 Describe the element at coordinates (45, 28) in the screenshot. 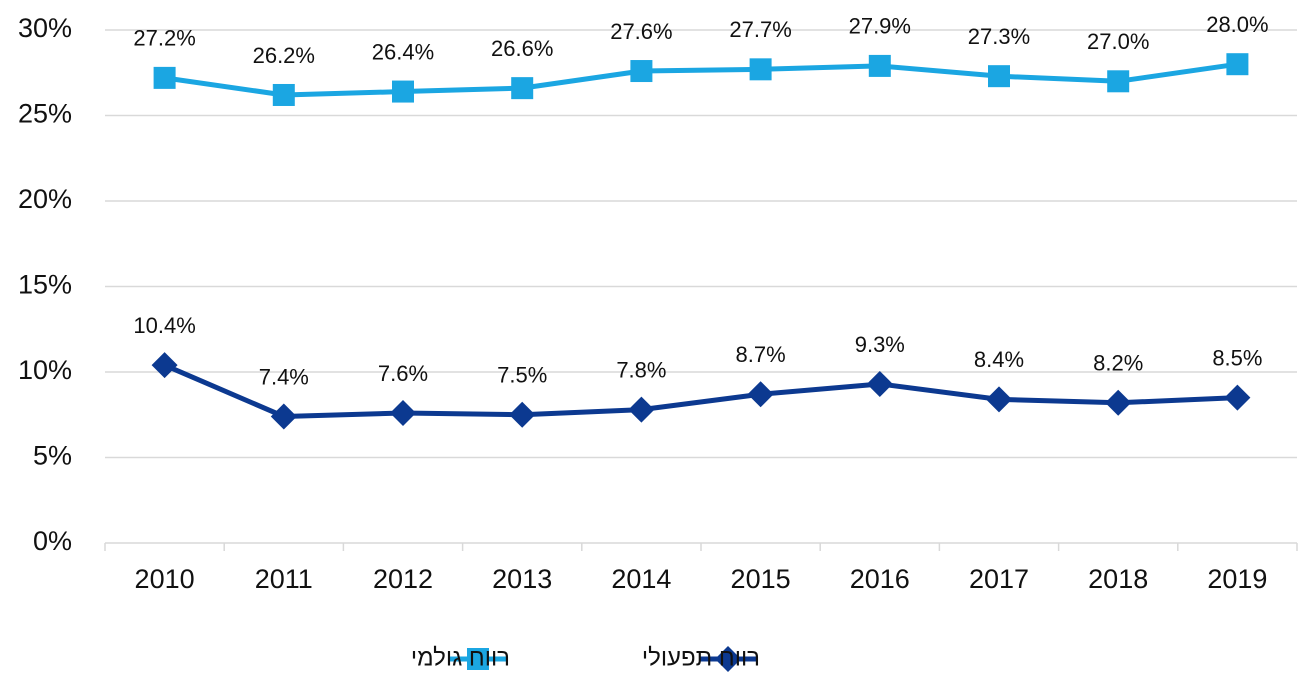

I see `y-tick-label: 30%` at that location.